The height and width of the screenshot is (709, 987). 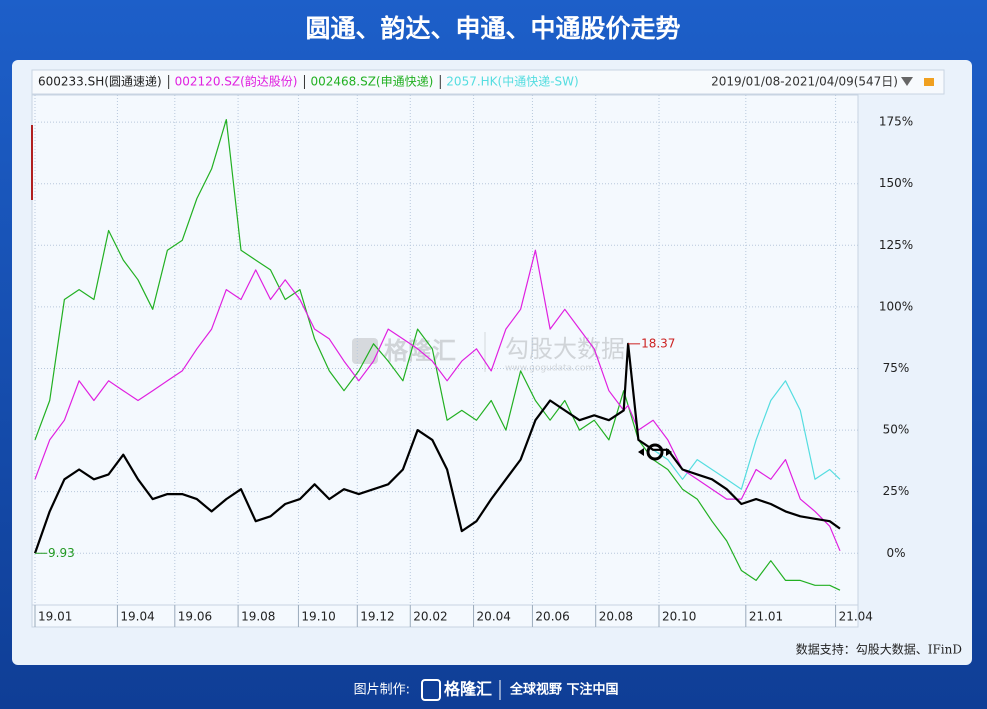 I want to click on watermark-partner: 勾股大数据, so click(x=565, y=349).